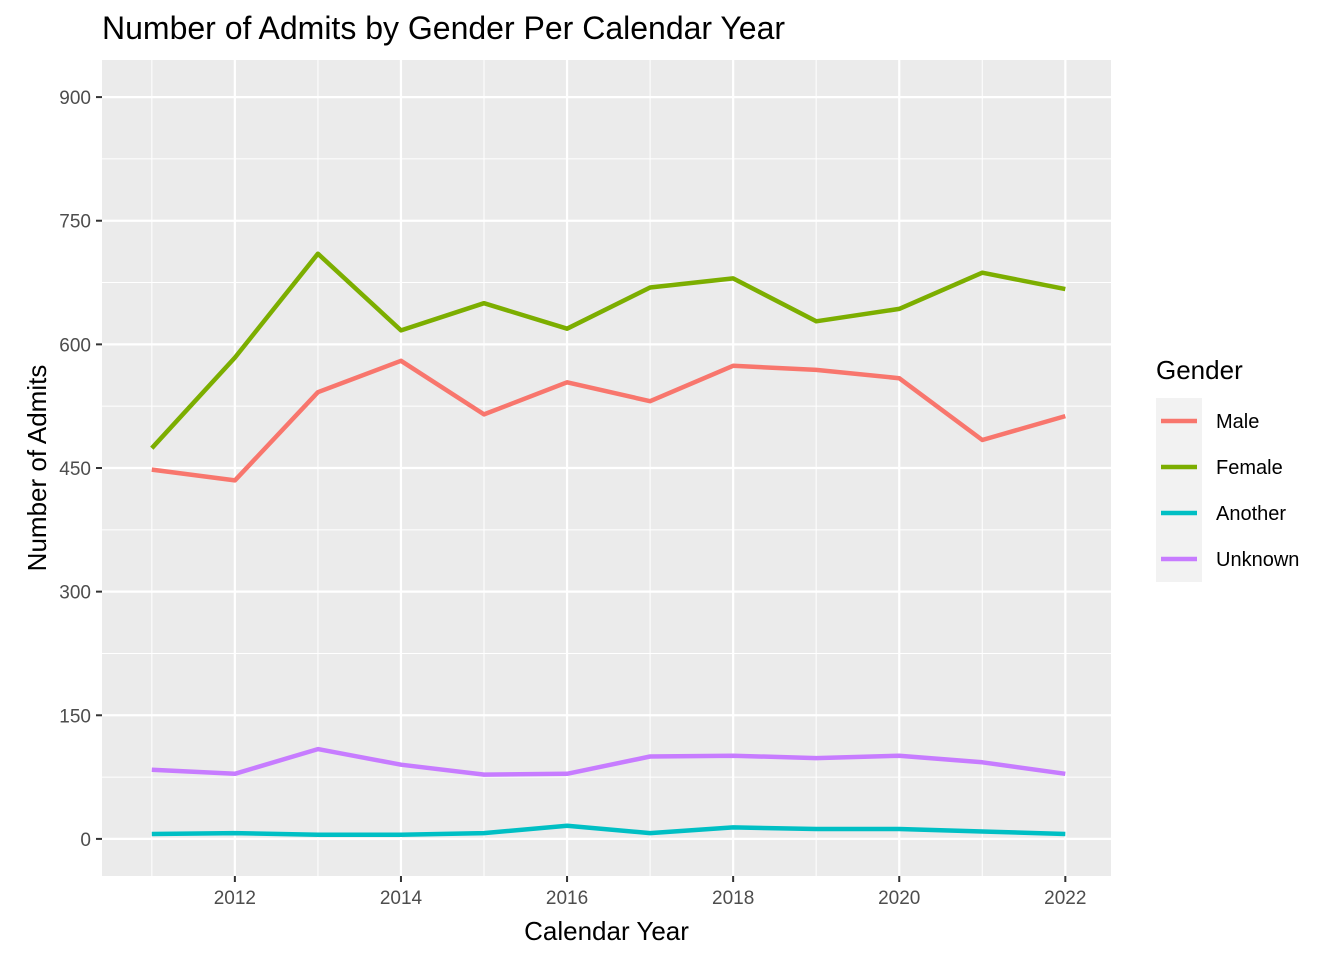 Image resolution: width=1344 pixels, height=960 pixels. What do you see at coordinates (1251, 514) in the screenshot?
I see `legend-label-another: Another` at bounding box center [1251, 514].